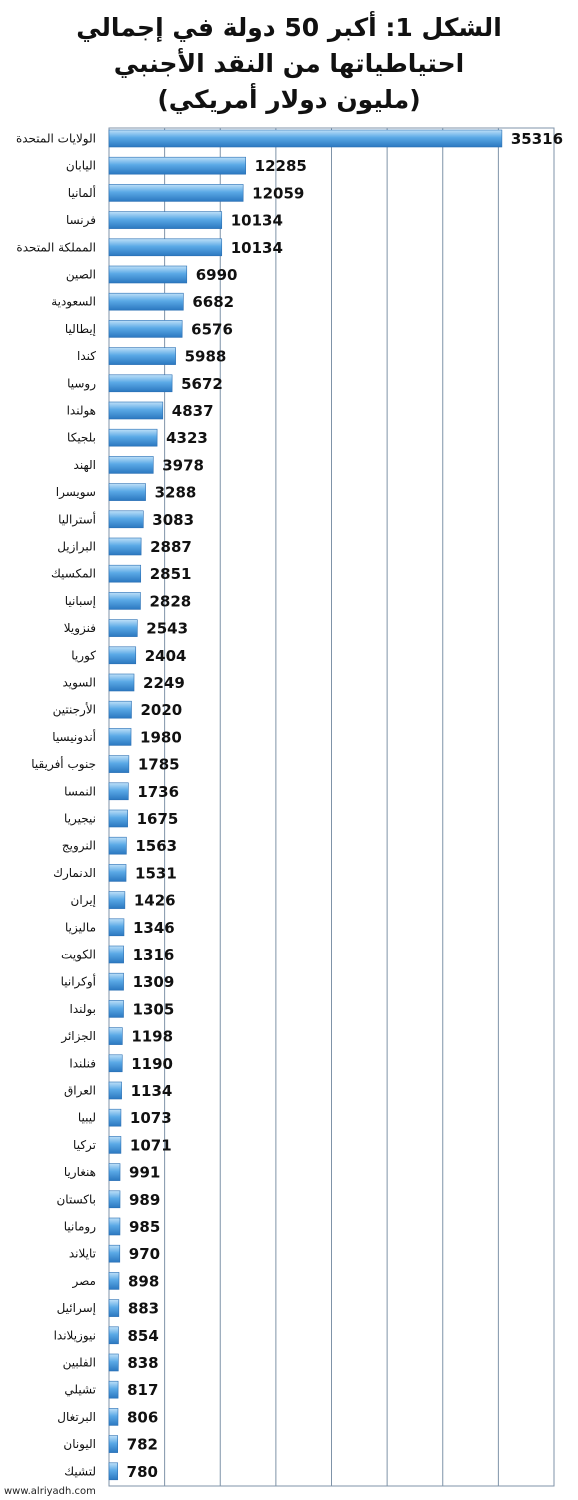 The image size is (578, 1500). Describe the element at coordinates (80, 601) in the screenshot. I see `category-label: إسبانيا` at that location.